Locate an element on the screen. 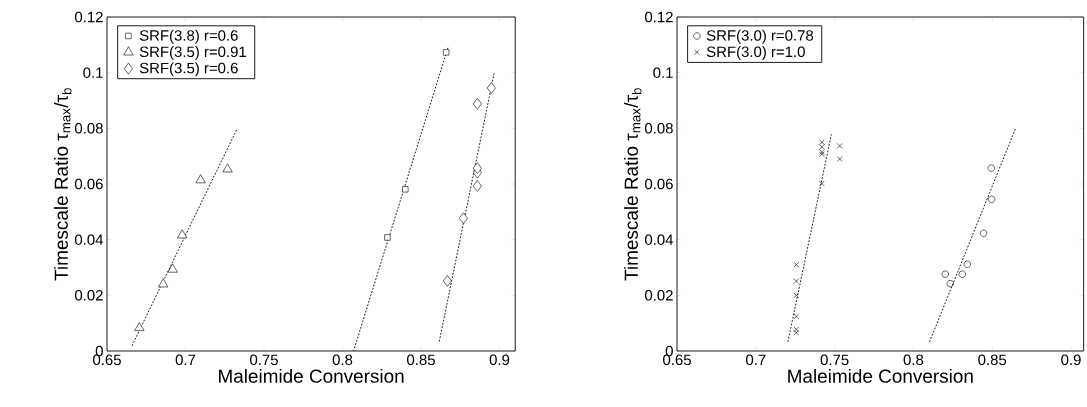 This screenshot has width=1087, height=407. legend-label: SRF(3.0) r=0.78 is located at coordinates (760, 36).